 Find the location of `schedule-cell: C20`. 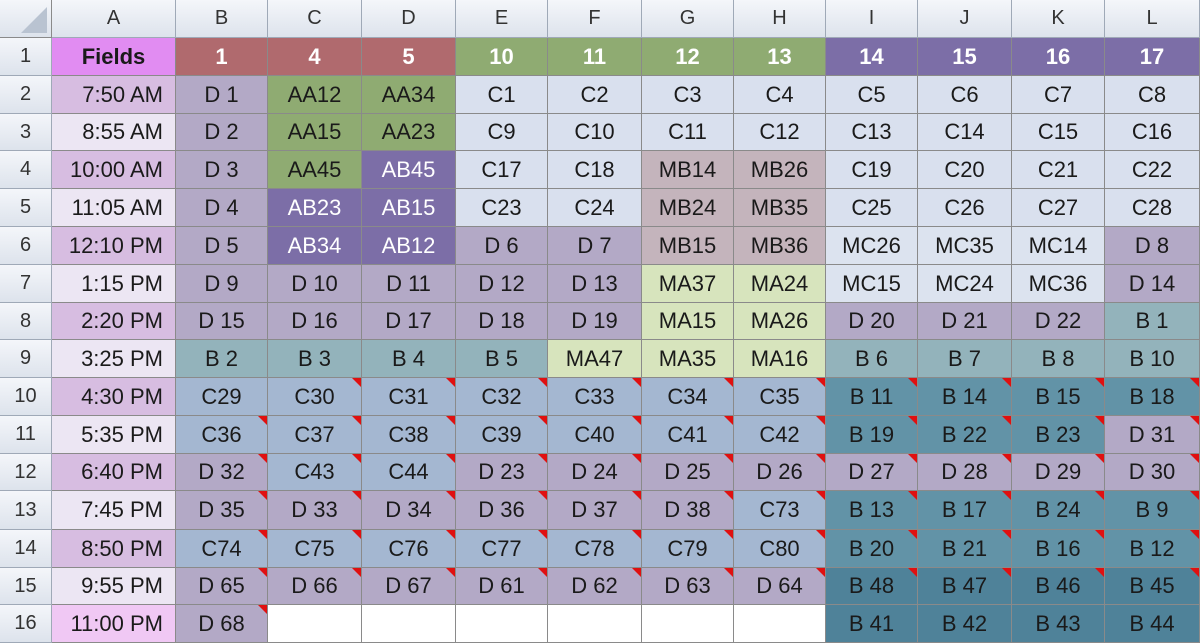

schedule-cell: C20 is located at coordinates (965, 170).